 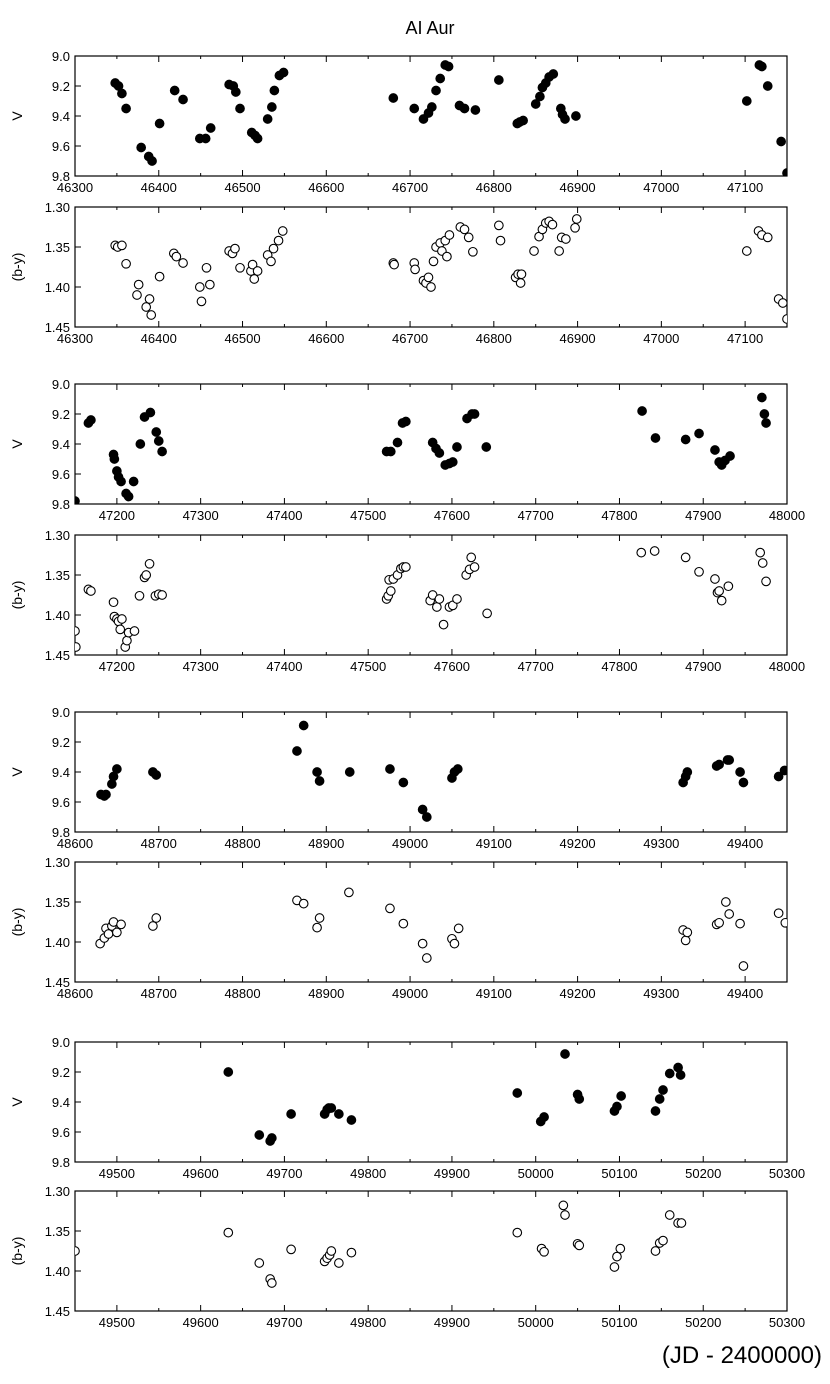 What do you see at coordinates (17, 1102) in the screenshot?
I see `y-axis-label: V` at bounding box center [17, 1102].